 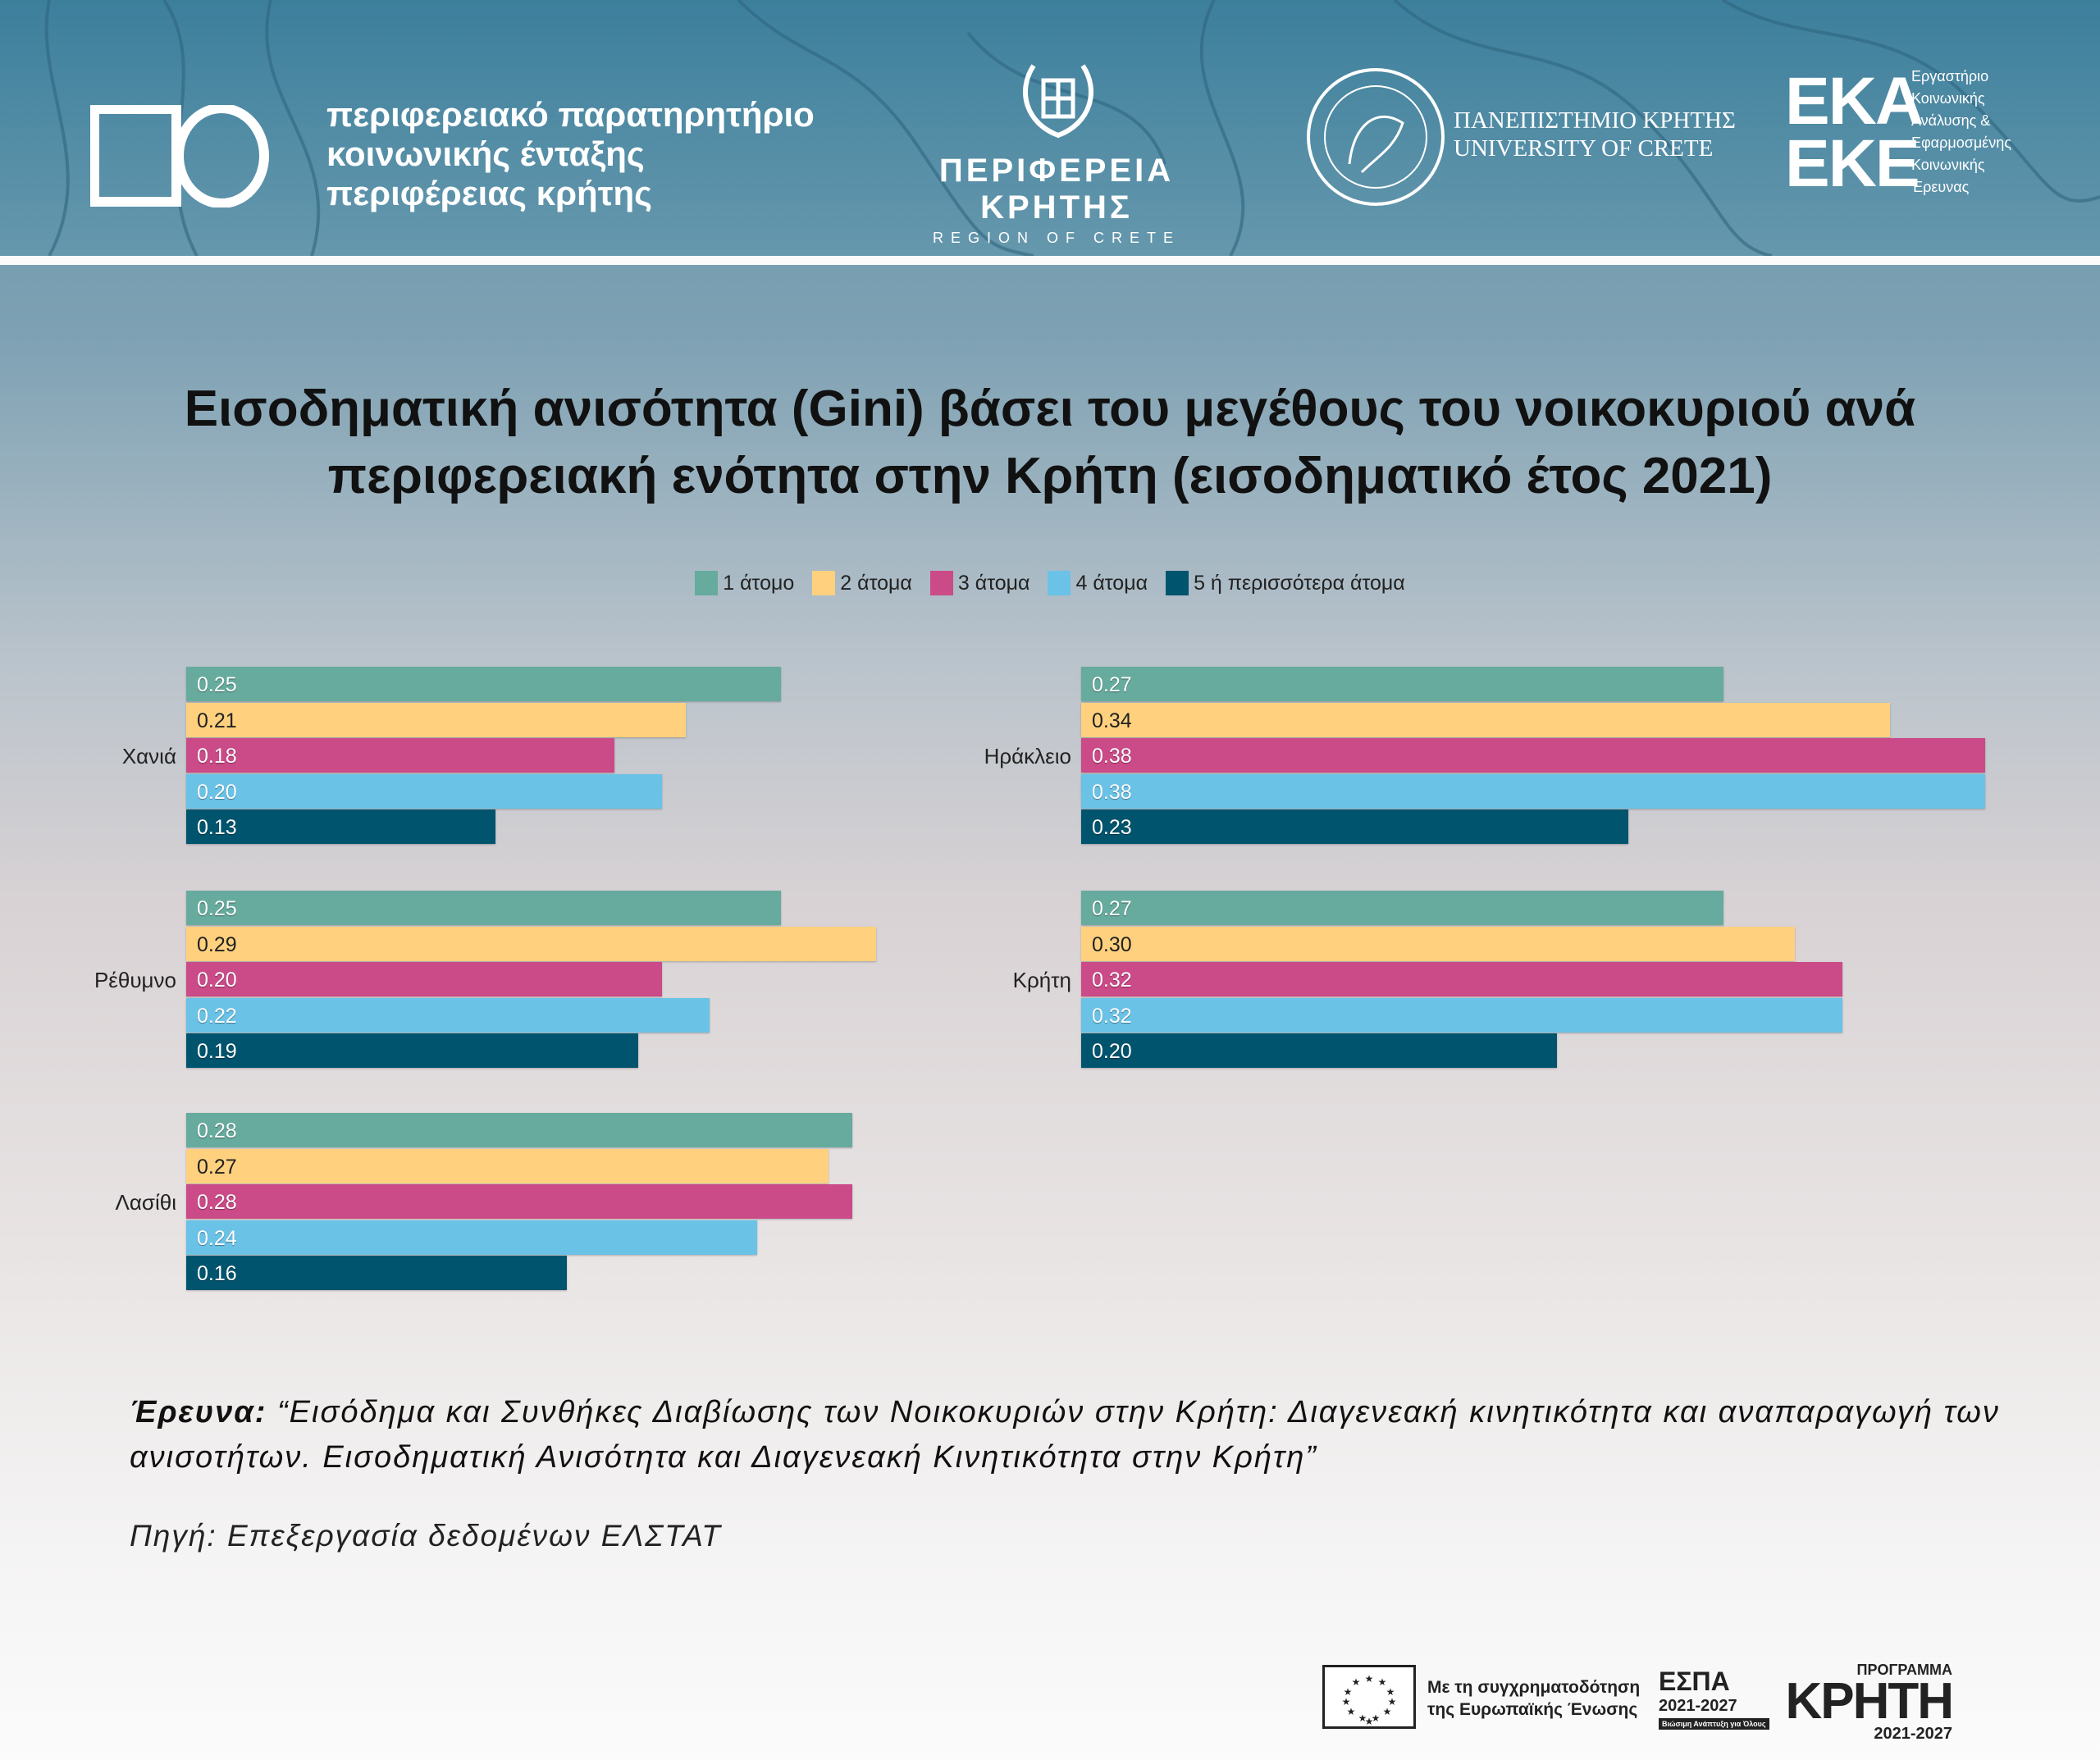 I want to click on bar: 0.21, so click(x=436, y=719).